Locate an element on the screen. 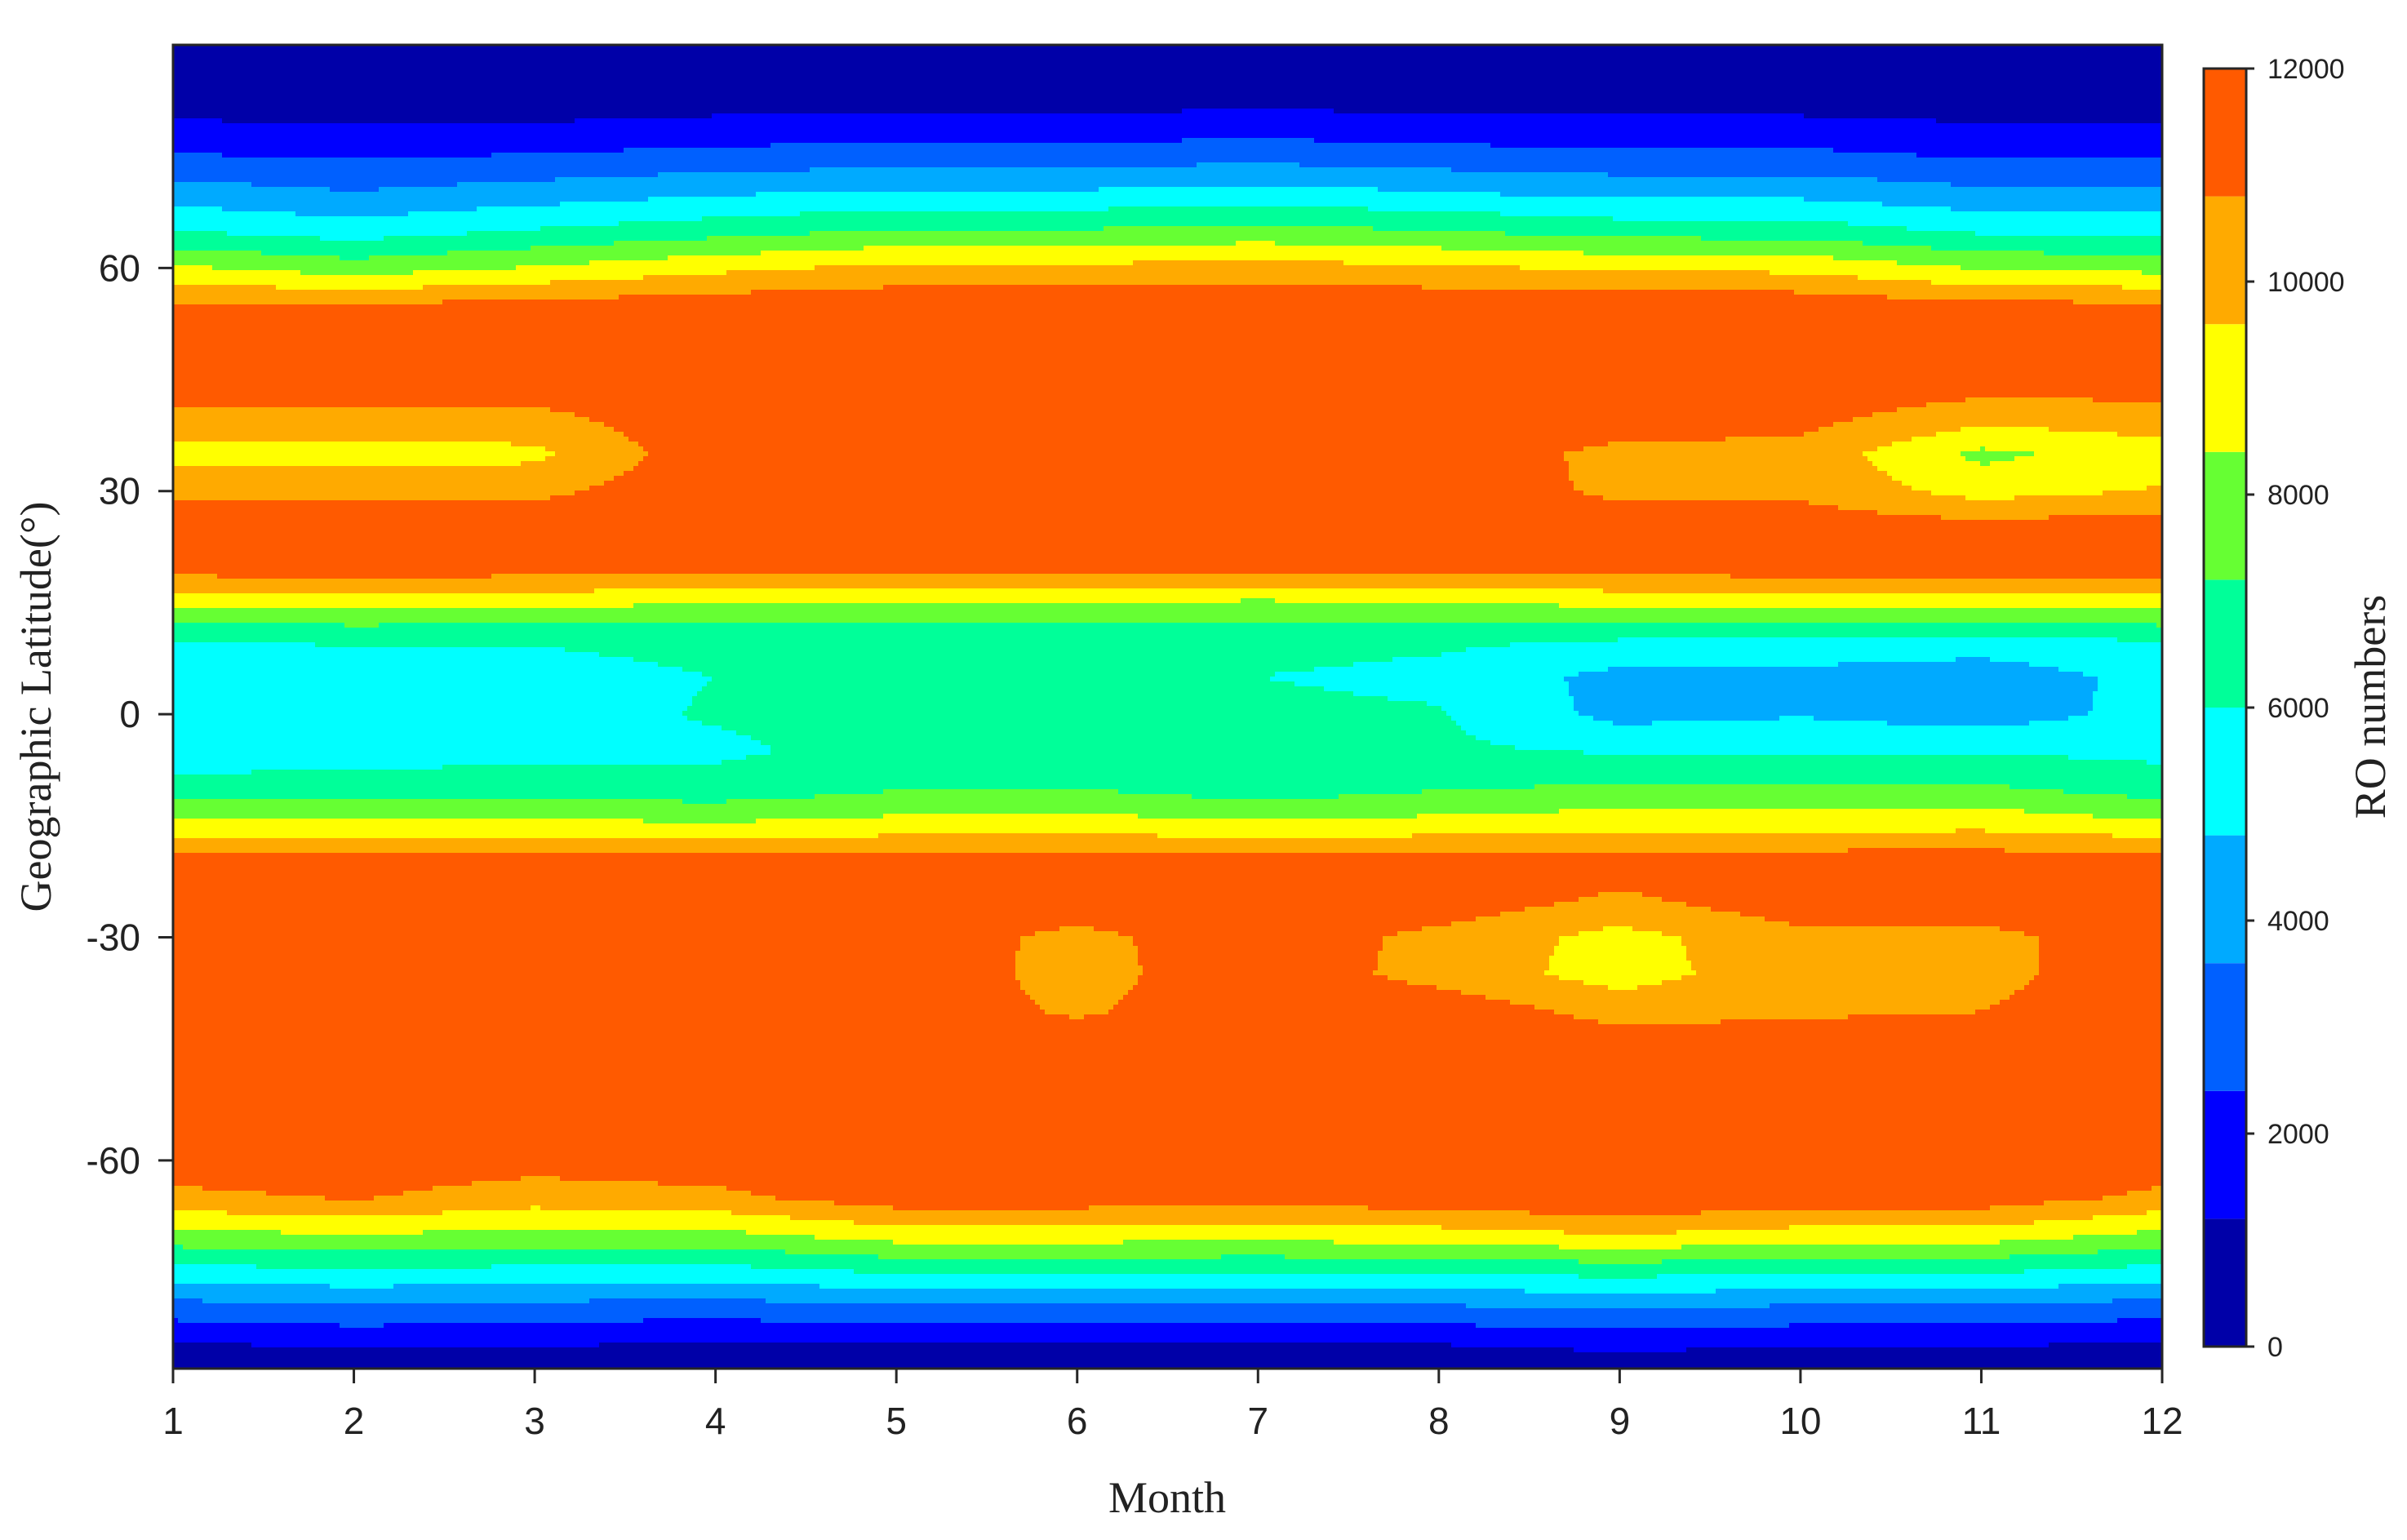 The image size is (2407, 1540). x-tick-label: 12 is located at coordinates (2162, 1421).